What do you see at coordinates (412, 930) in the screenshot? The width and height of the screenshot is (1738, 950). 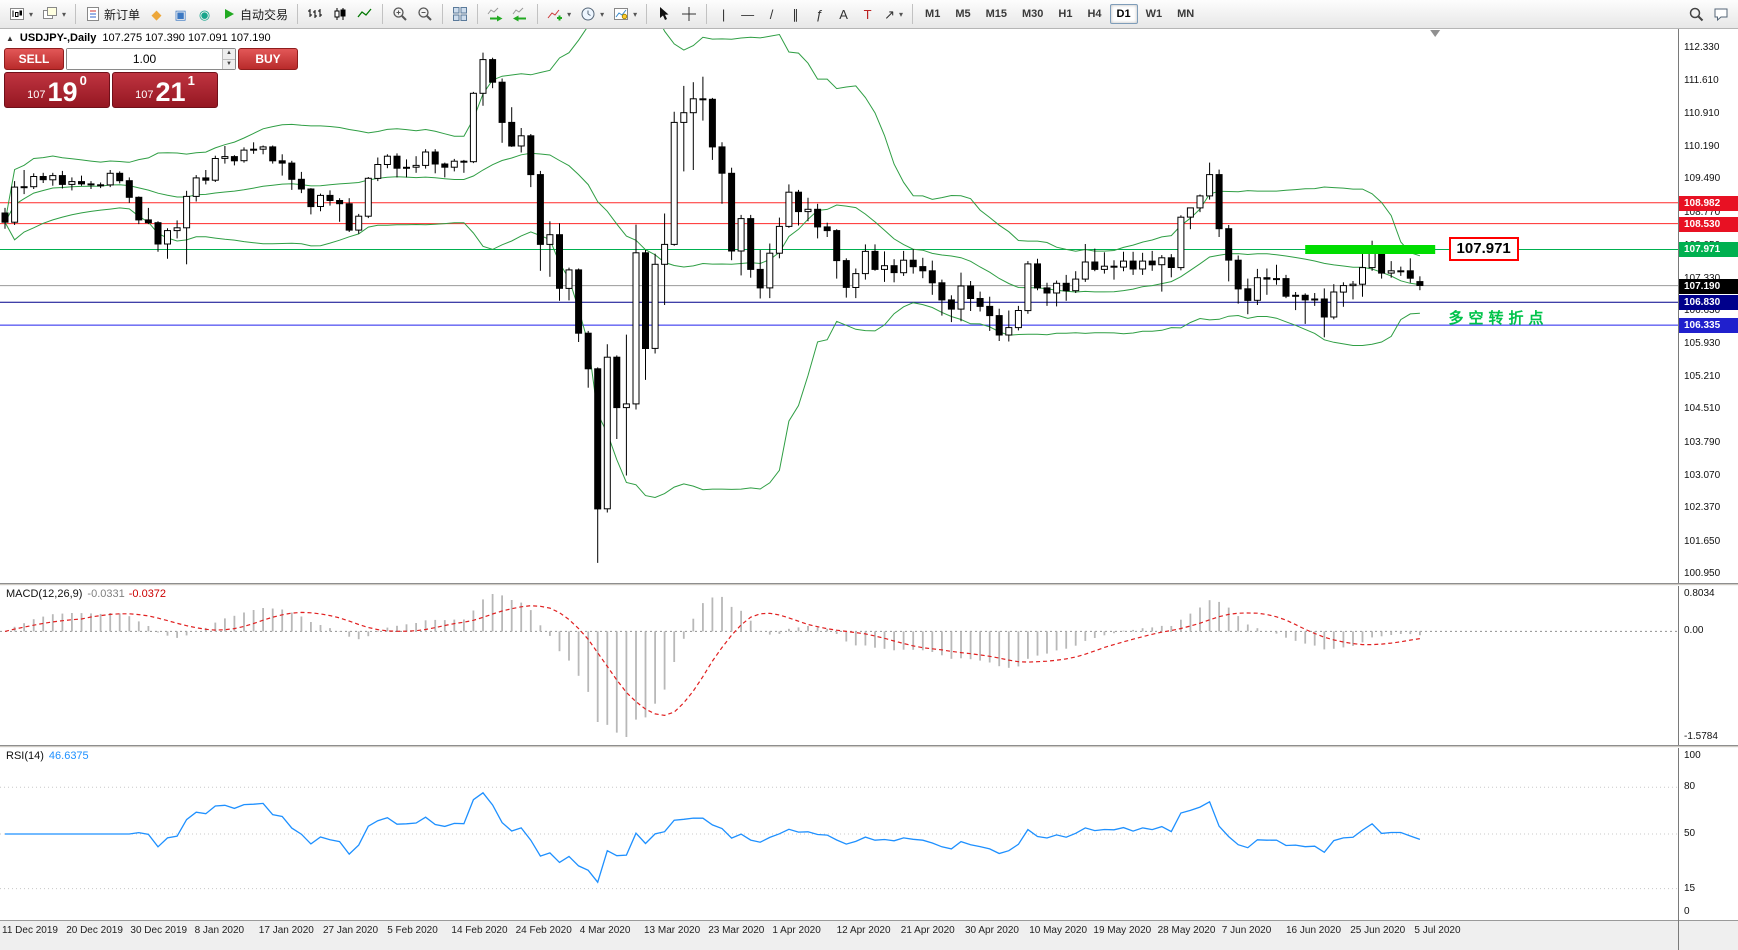 I see `date-label: 5 Feb 2020` at bounding box center [412, 930].